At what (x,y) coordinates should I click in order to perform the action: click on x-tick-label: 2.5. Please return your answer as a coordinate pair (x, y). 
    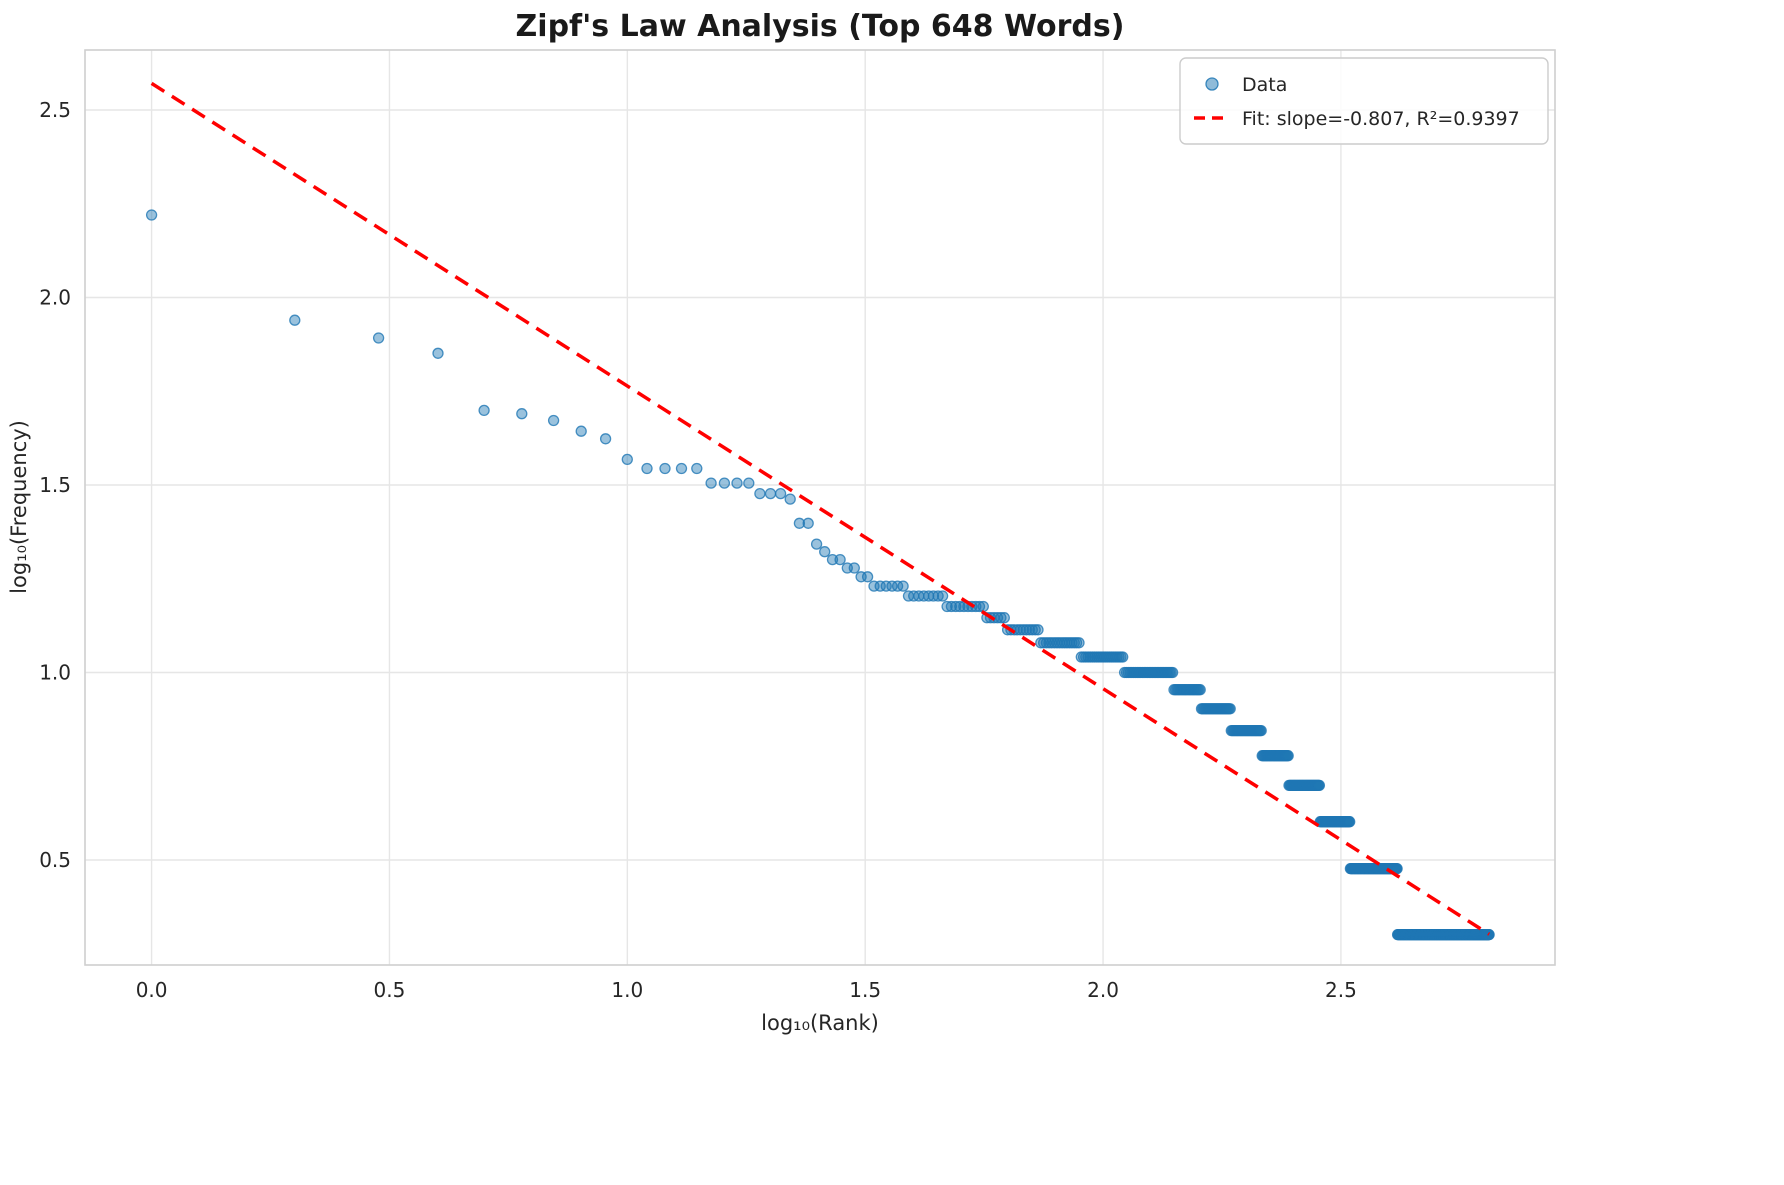
    Looking at the image, I should click on (1341, 990).